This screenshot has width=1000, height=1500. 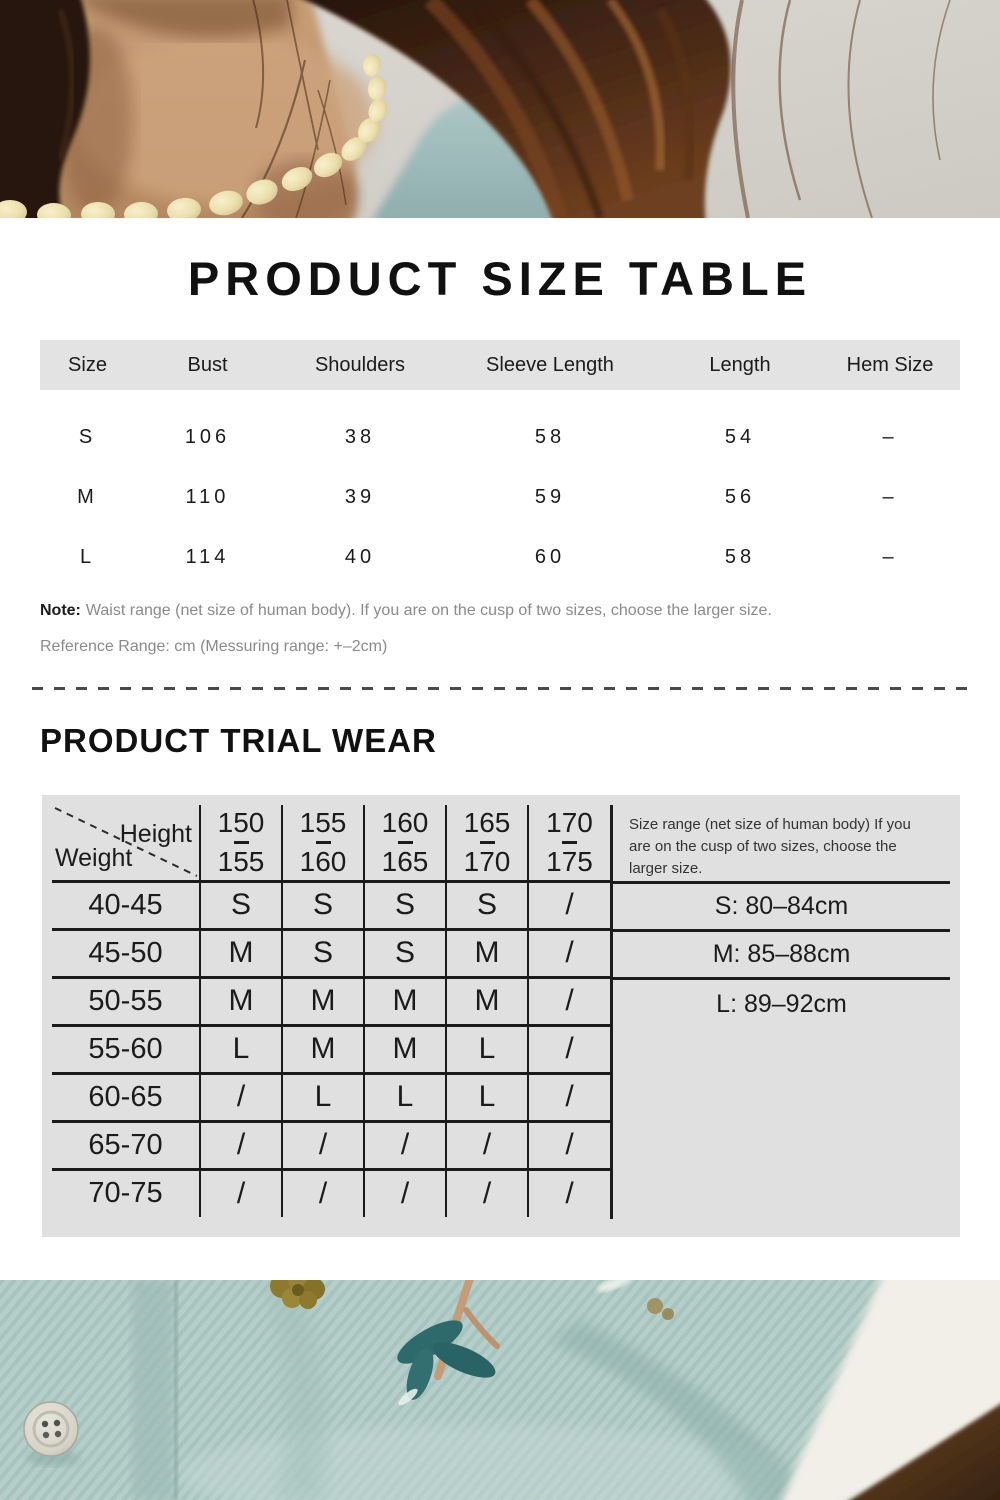 I want to click on height-col-160-165: 160 165, so click(x=405, y=844).